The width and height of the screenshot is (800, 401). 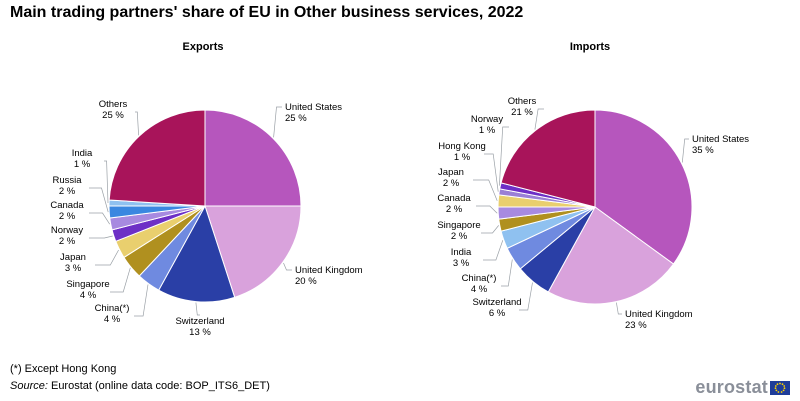 I want to click on exports-leader-switzerland, so click(x=197, y=309).